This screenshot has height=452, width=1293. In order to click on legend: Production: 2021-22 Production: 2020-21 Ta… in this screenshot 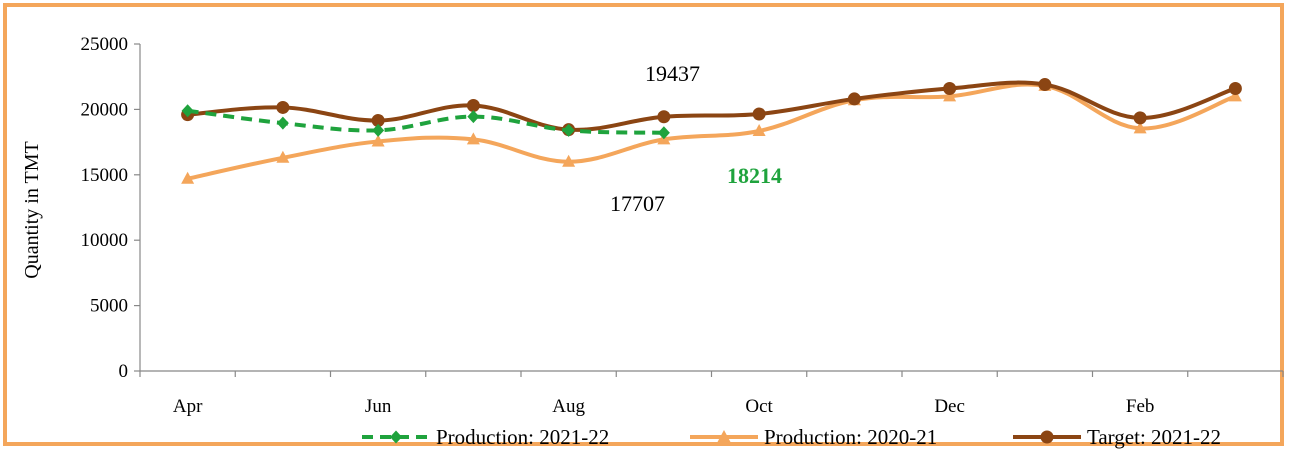, I will do `click(791, 437)`.